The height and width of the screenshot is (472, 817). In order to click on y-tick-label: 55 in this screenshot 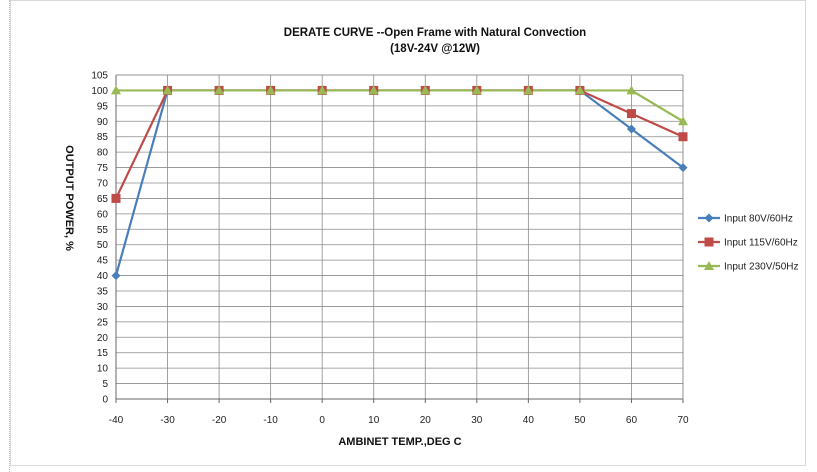, I will do `click(103, 230)`.